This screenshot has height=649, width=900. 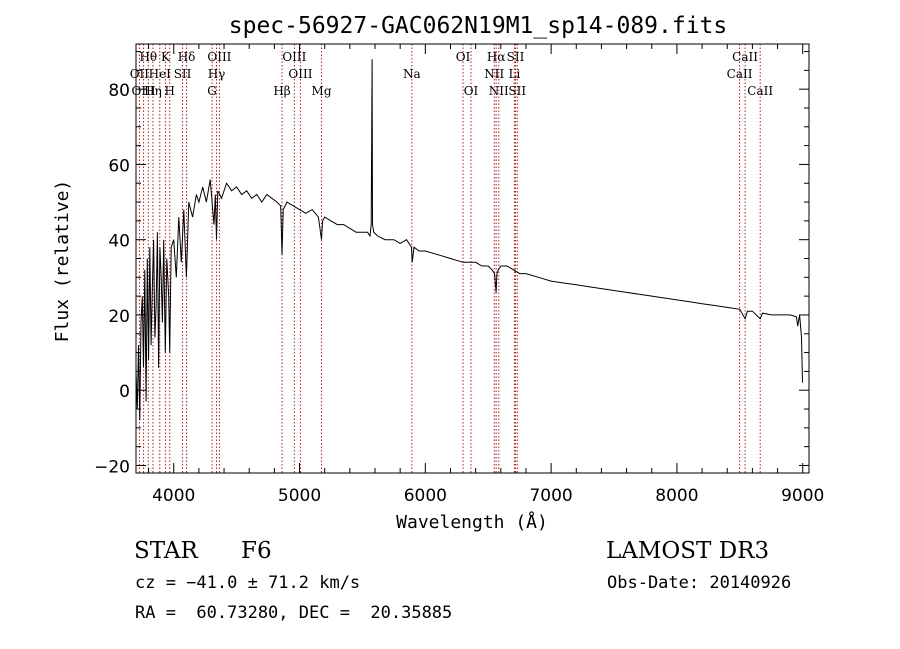 I want to click on survey-name: LAMOST DR3, so click(x=688, y=551).